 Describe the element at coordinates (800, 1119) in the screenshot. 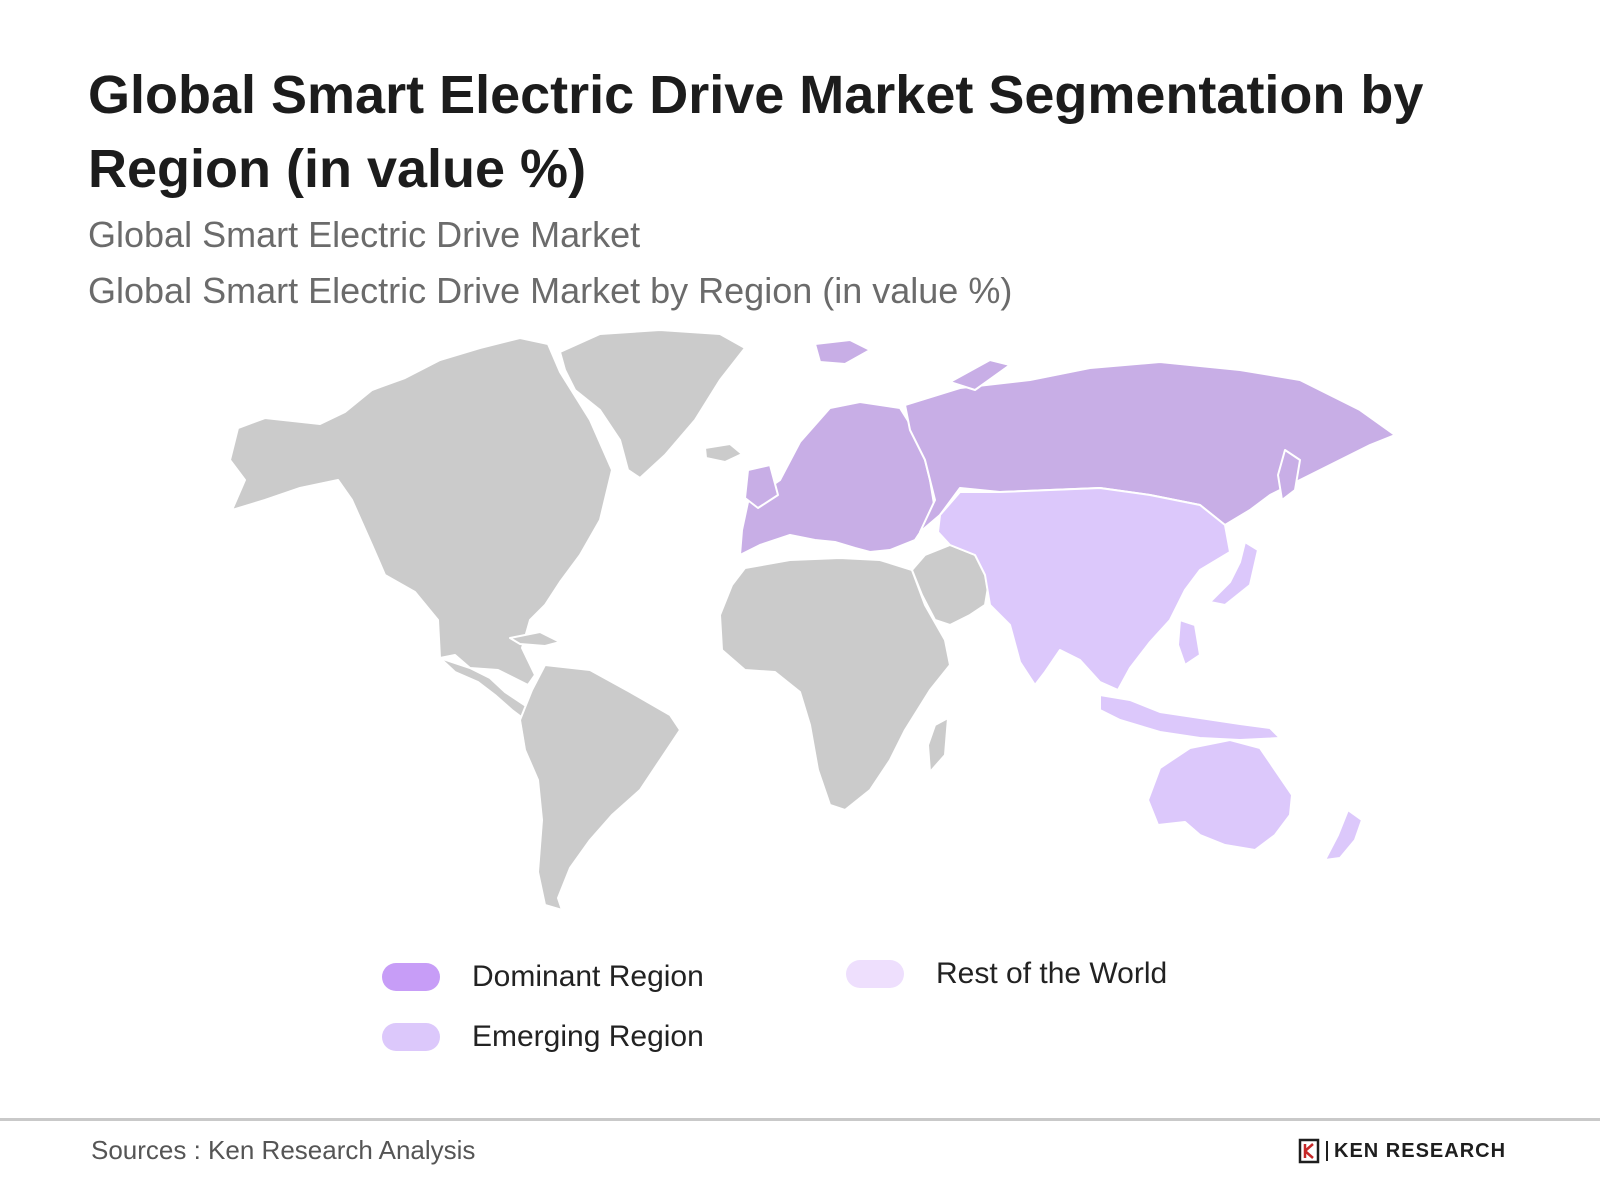

I see `footer-divider` at that location.